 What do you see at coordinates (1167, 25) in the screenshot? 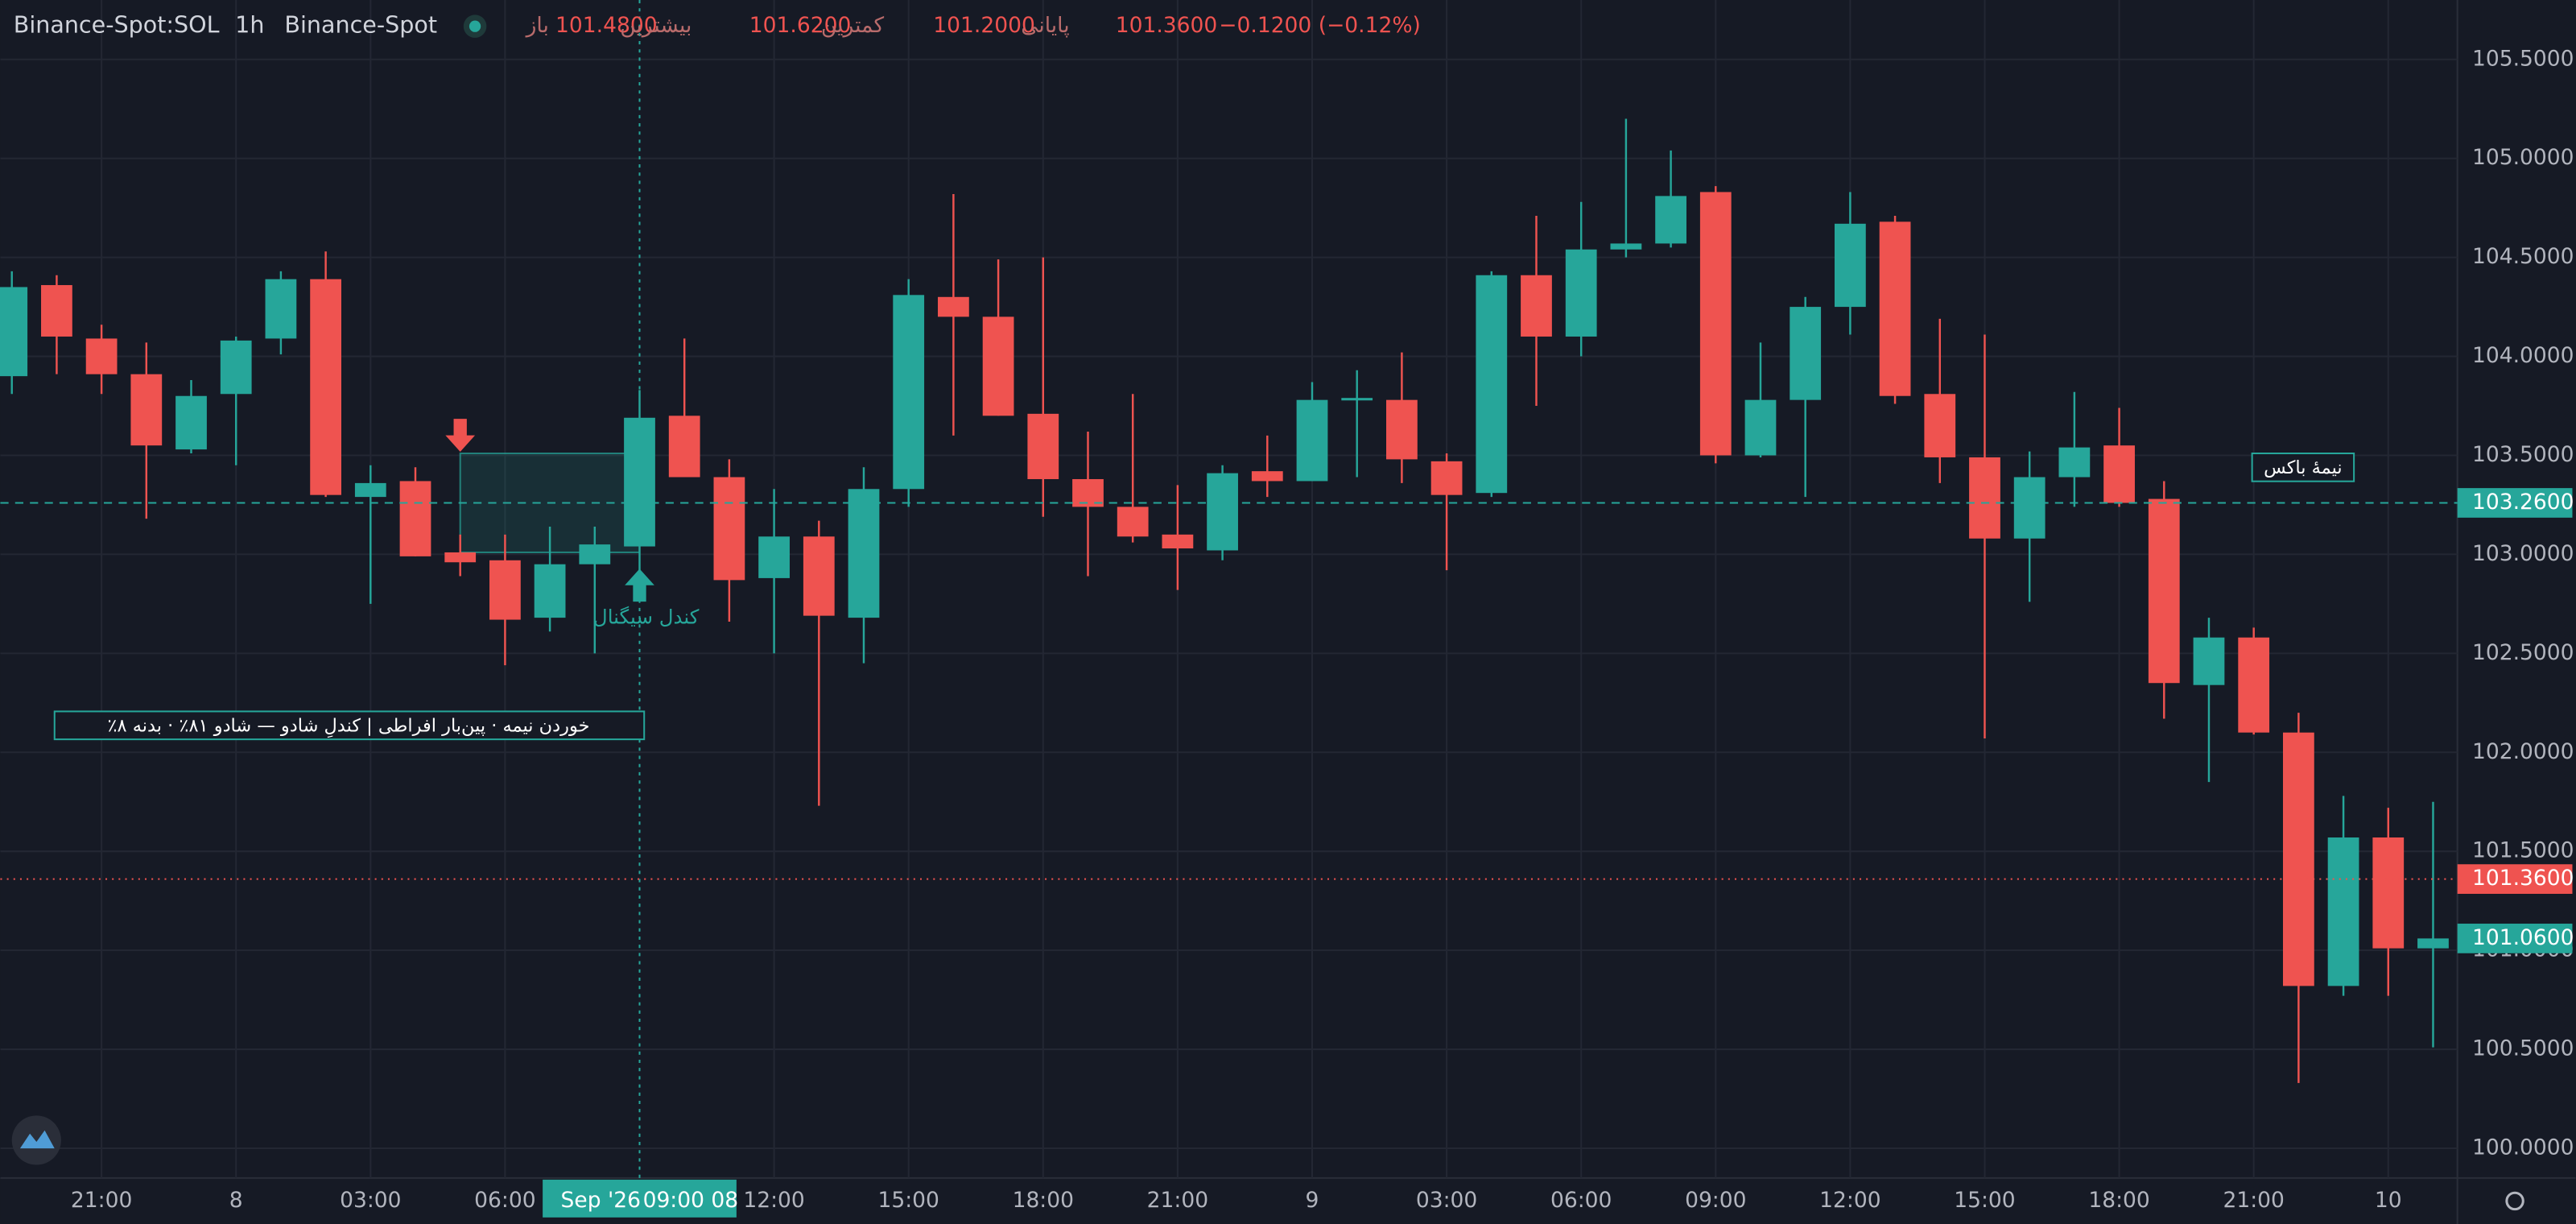
I see `ohlc-value: 101.3600` at bounding box center [1167, 25].